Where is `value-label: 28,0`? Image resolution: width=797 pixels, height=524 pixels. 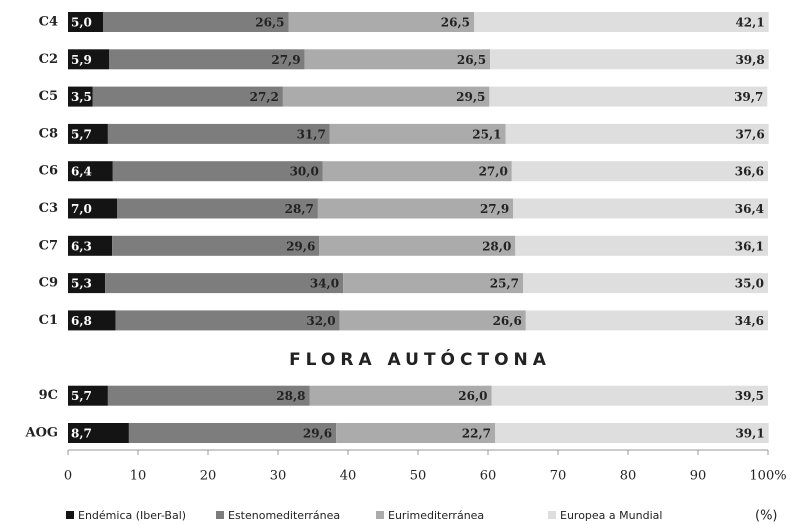
value-label: 28,0 is located at coordinates (496, 246).